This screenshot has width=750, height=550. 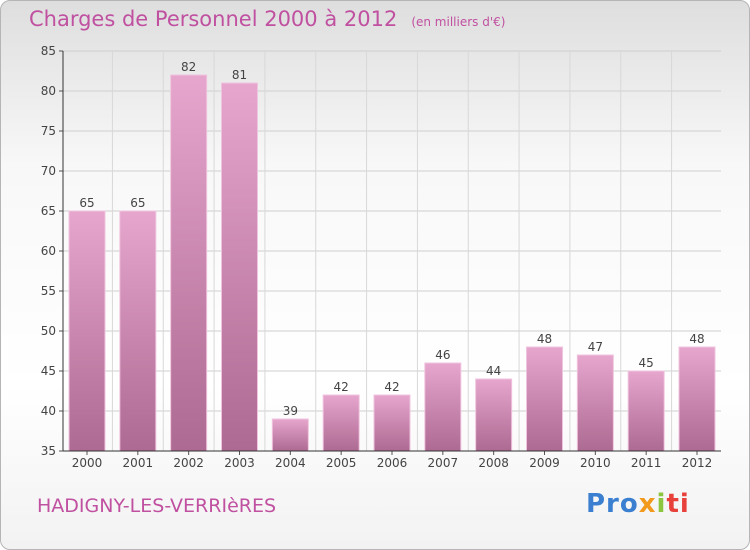 I want to click on y-tick-label: 75, so click(x=48, y=131).